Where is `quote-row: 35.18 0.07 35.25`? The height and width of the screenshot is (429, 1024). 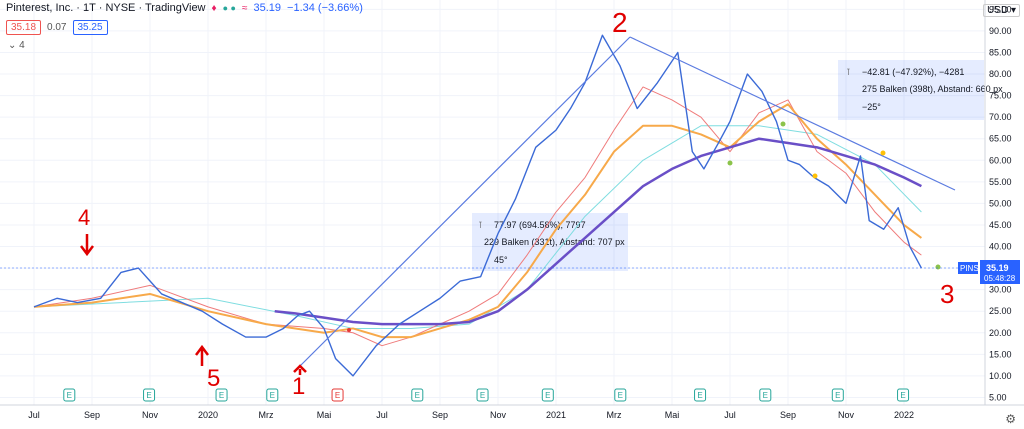
quote-row: 35.18 0.07 35.25 is located at coordinates (57, 27).